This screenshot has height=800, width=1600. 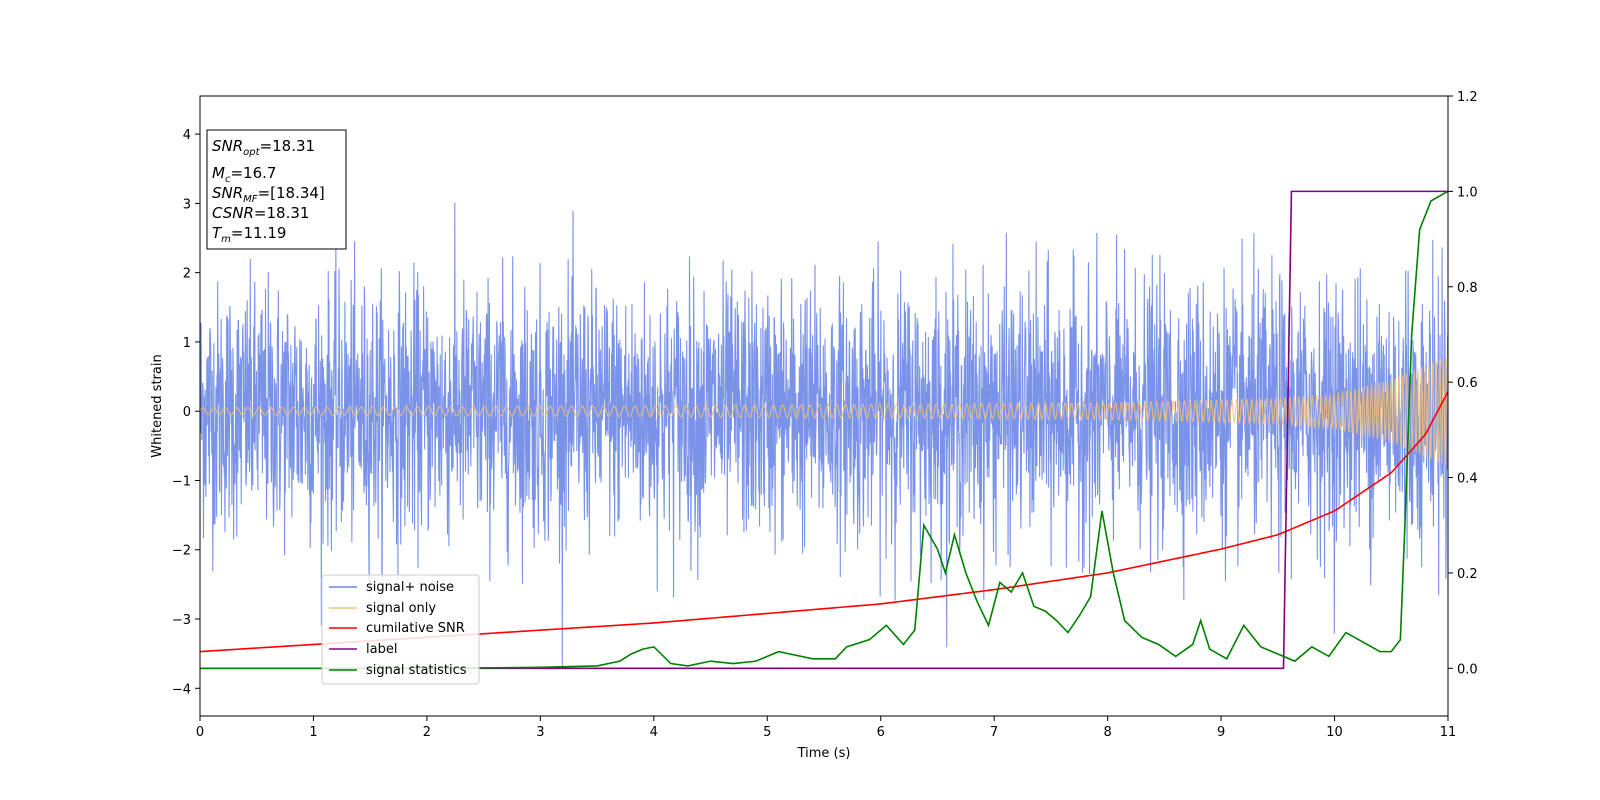 What do you see at coordinates (881, 732) in the screenshot?
I see `x-tick-label: 6` at bounding box center [881, 732].